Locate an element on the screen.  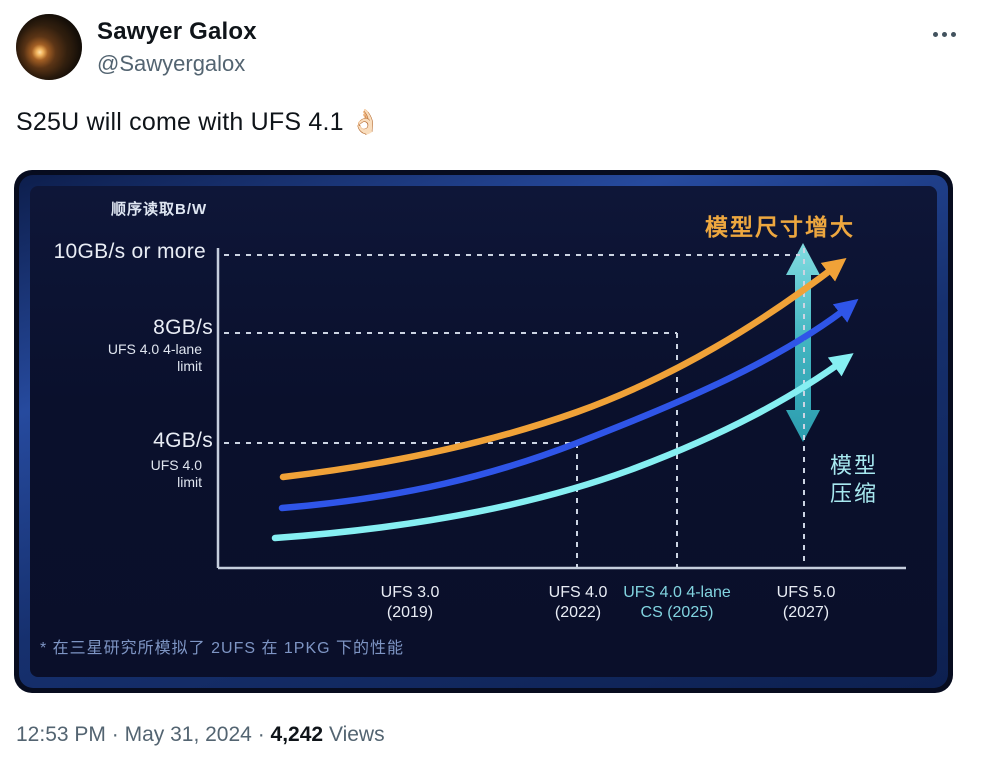
author-handle: @Sawyergalox is located at coordinates (171, 63).